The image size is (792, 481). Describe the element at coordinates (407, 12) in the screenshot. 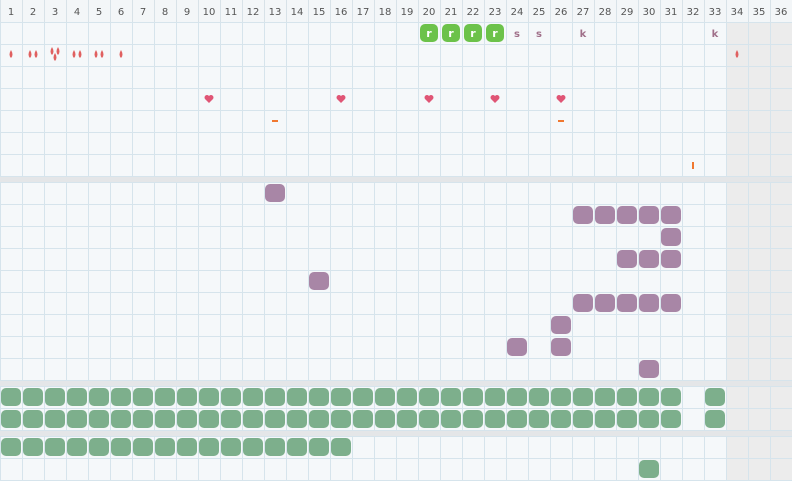

I see `column-number: 19` at that location.